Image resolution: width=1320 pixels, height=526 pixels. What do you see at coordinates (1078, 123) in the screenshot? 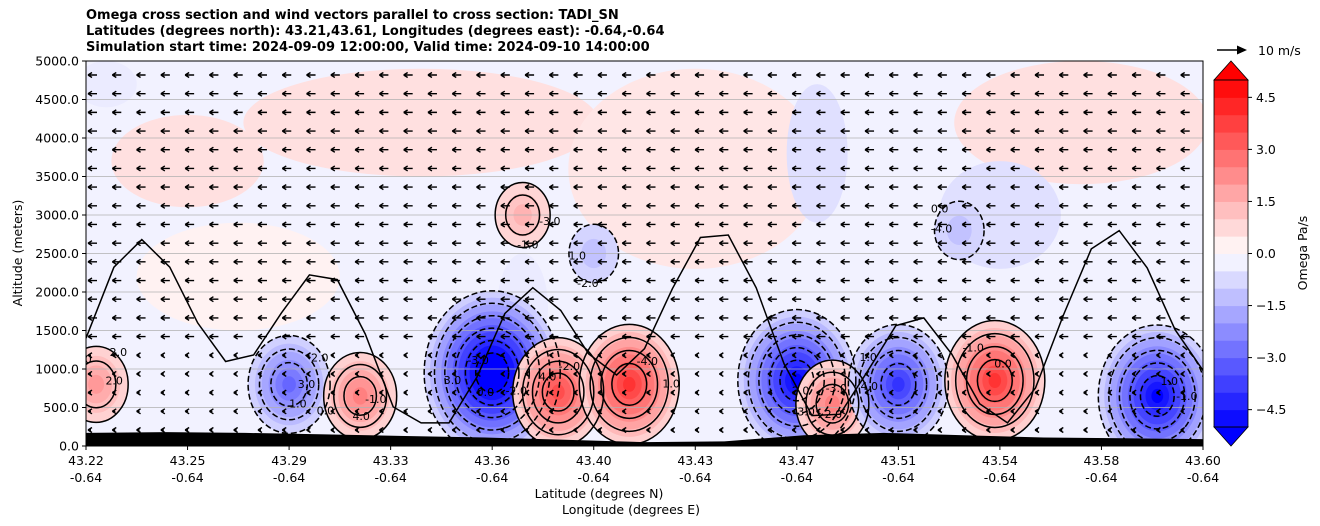
I see `omega-background-patch` at bounding box center [1078, 123].